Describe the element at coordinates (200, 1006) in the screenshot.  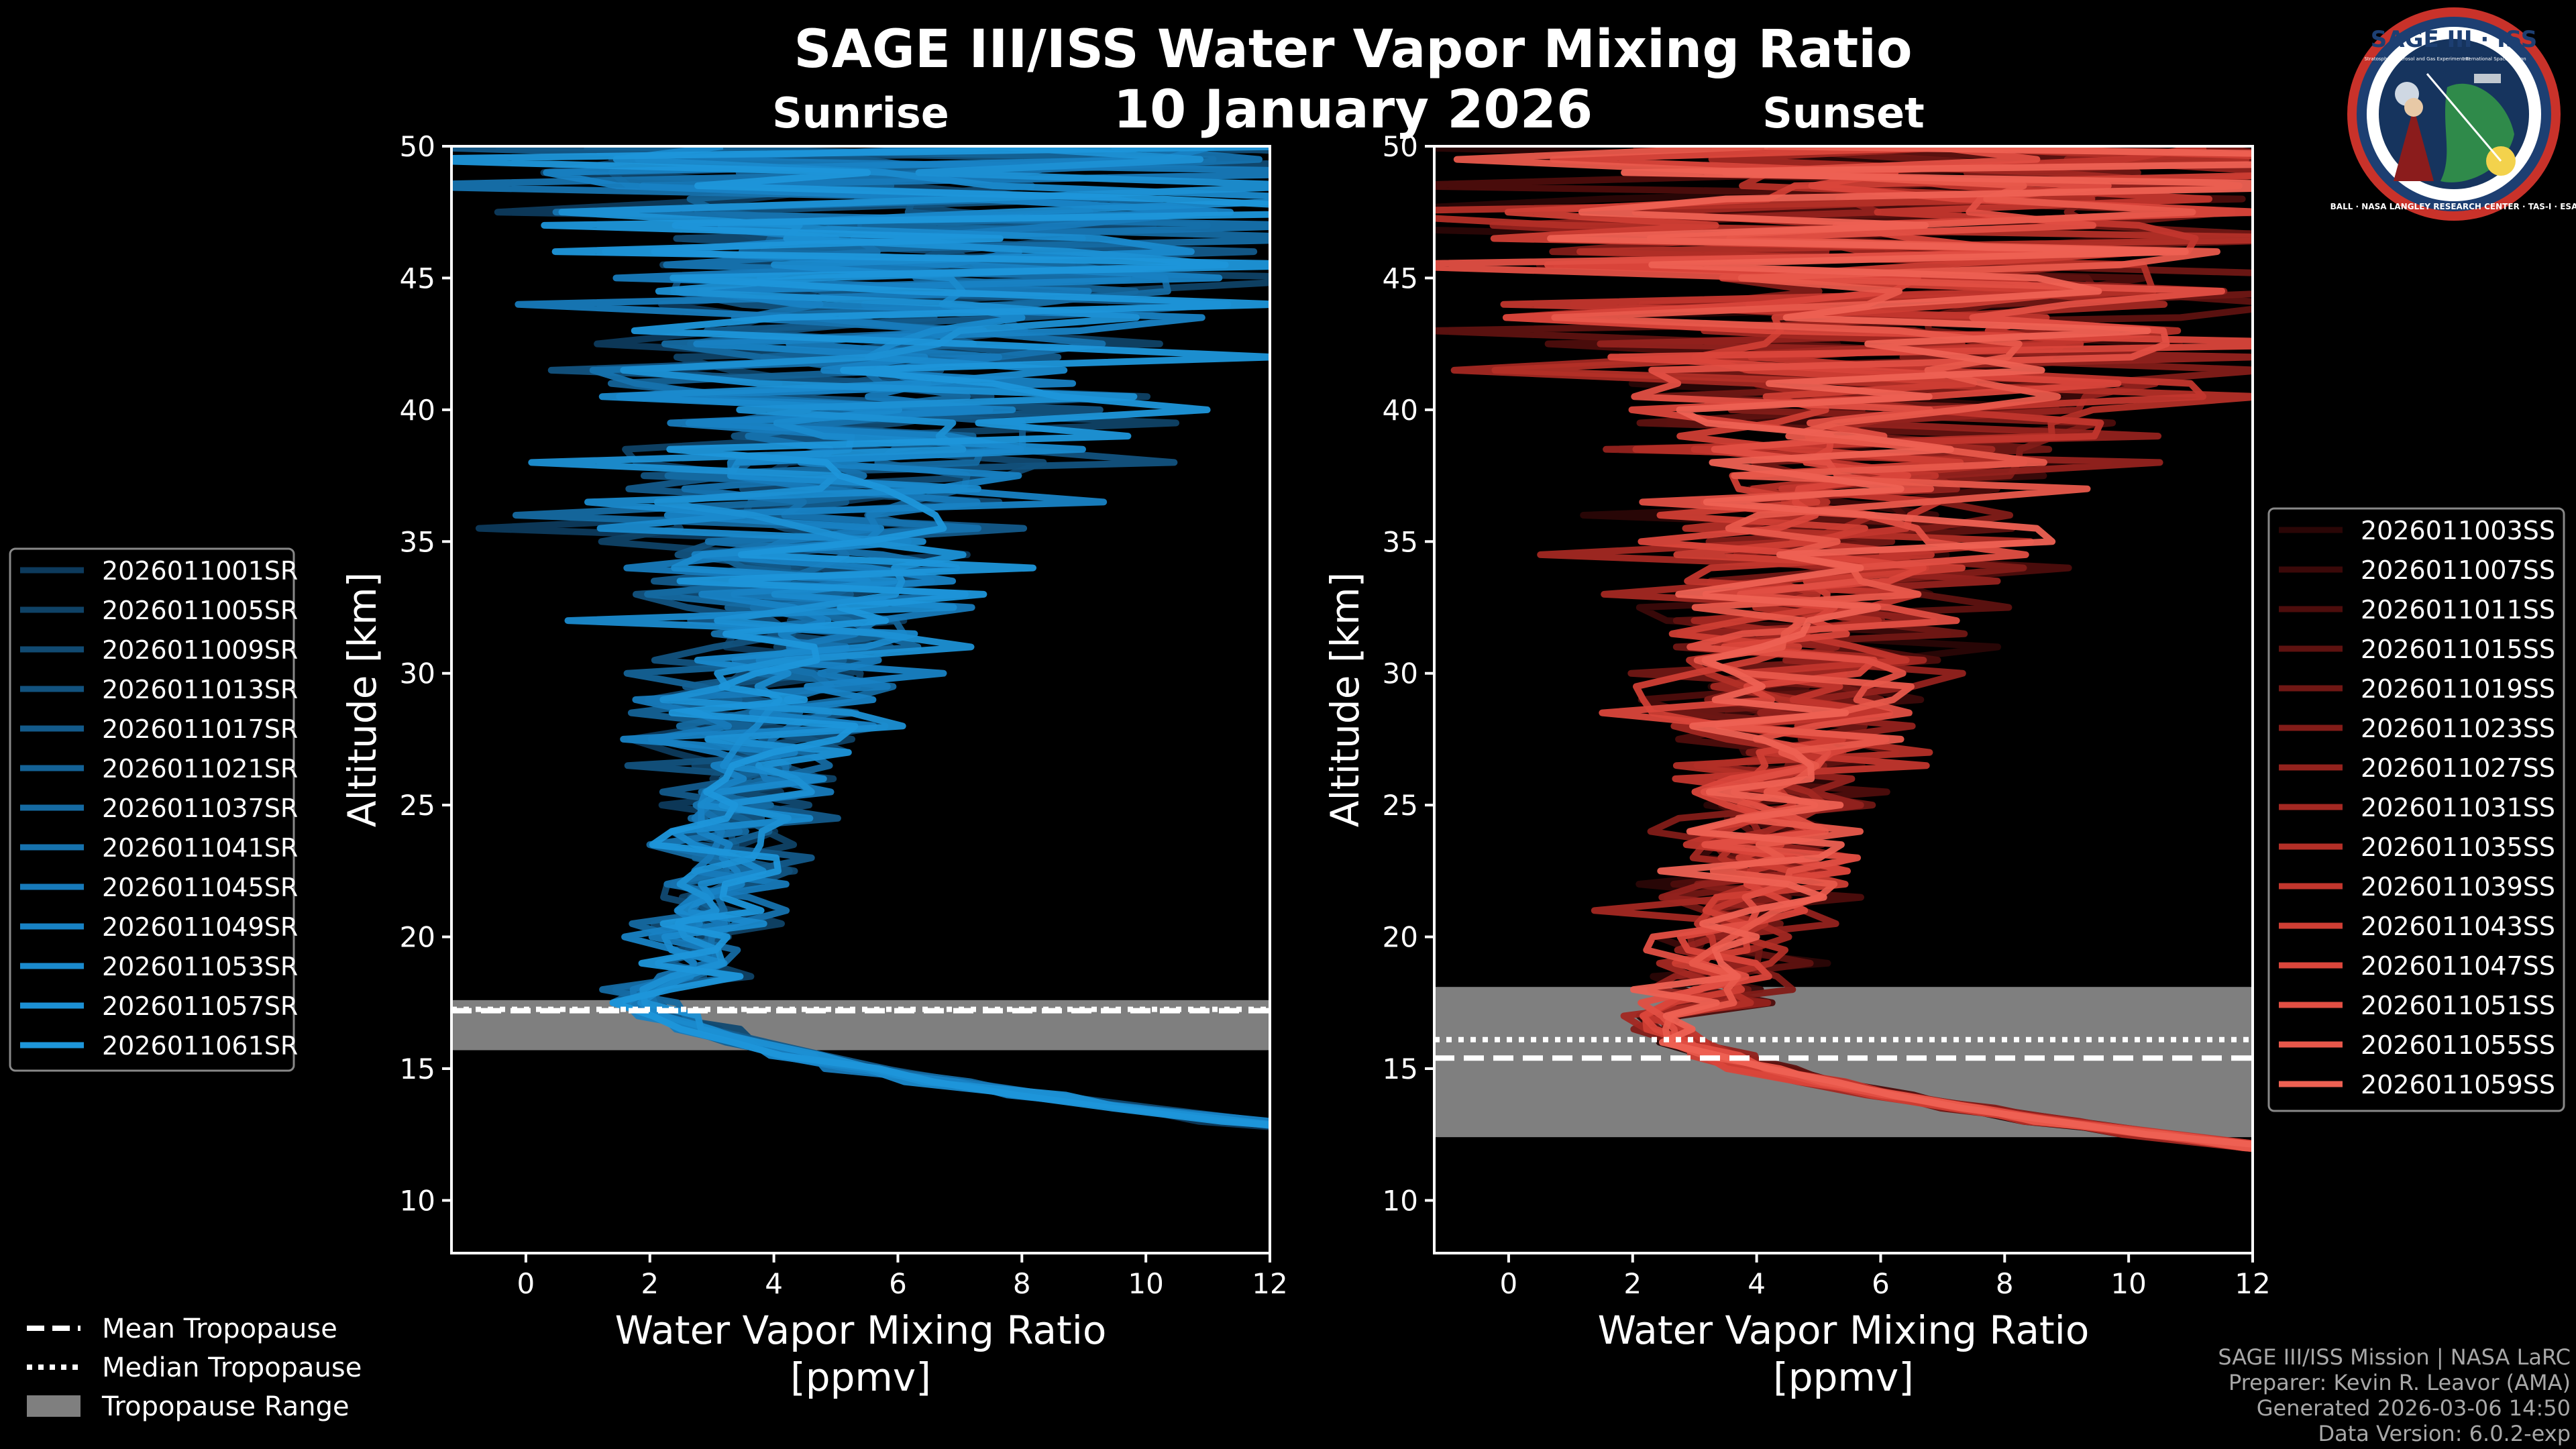
I see `sunrise-legend-label: 2026011057SR` at that location.